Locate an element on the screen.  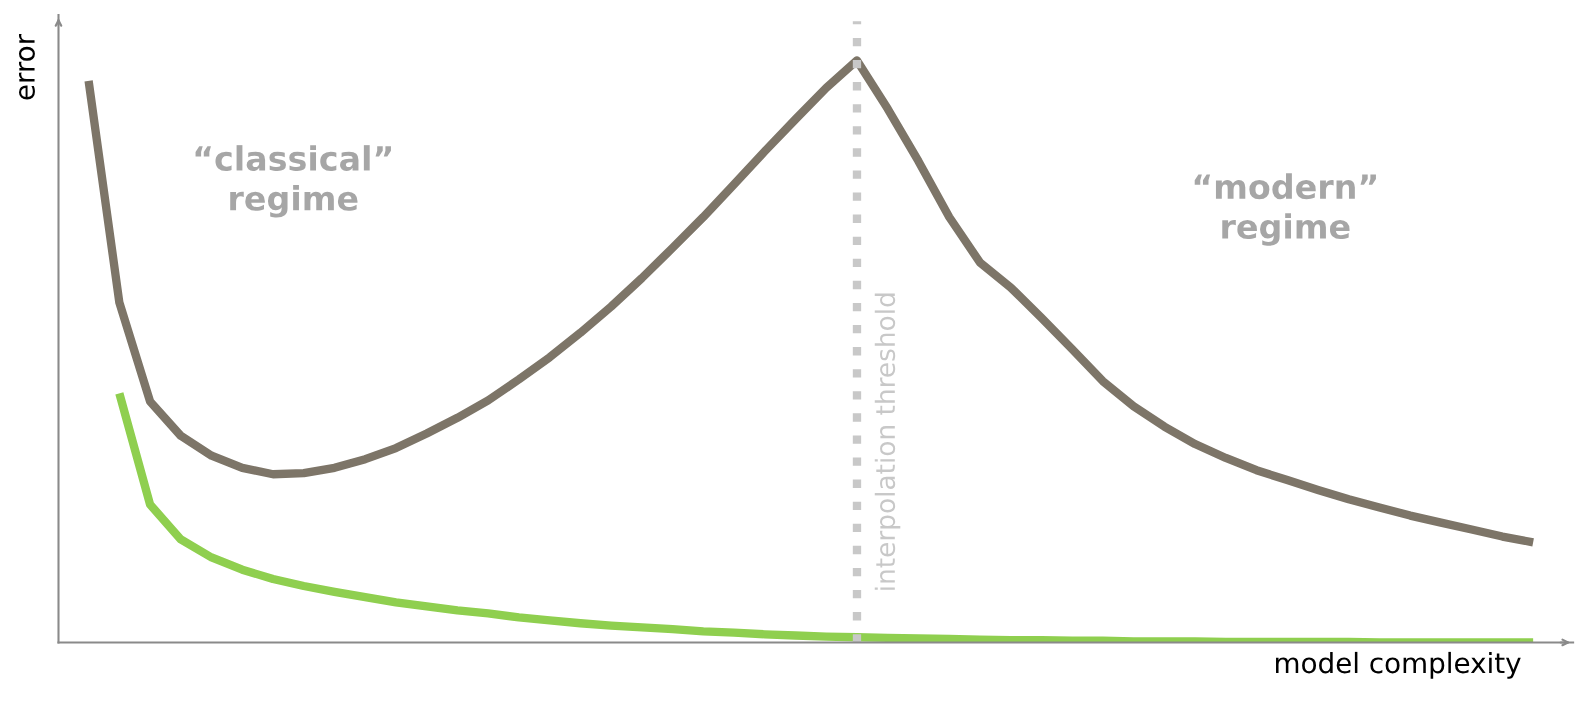
y-axis-title: error is located at coordinates (26, 66).